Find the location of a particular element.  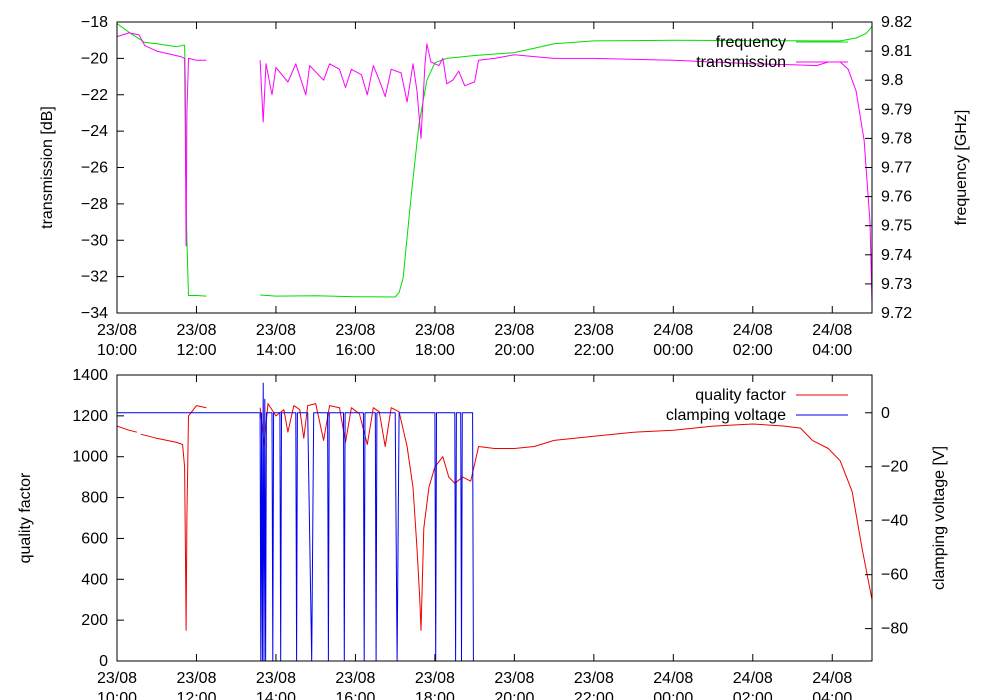

y-axis-label: transmission [dB] is located at coordinates (47, 167).